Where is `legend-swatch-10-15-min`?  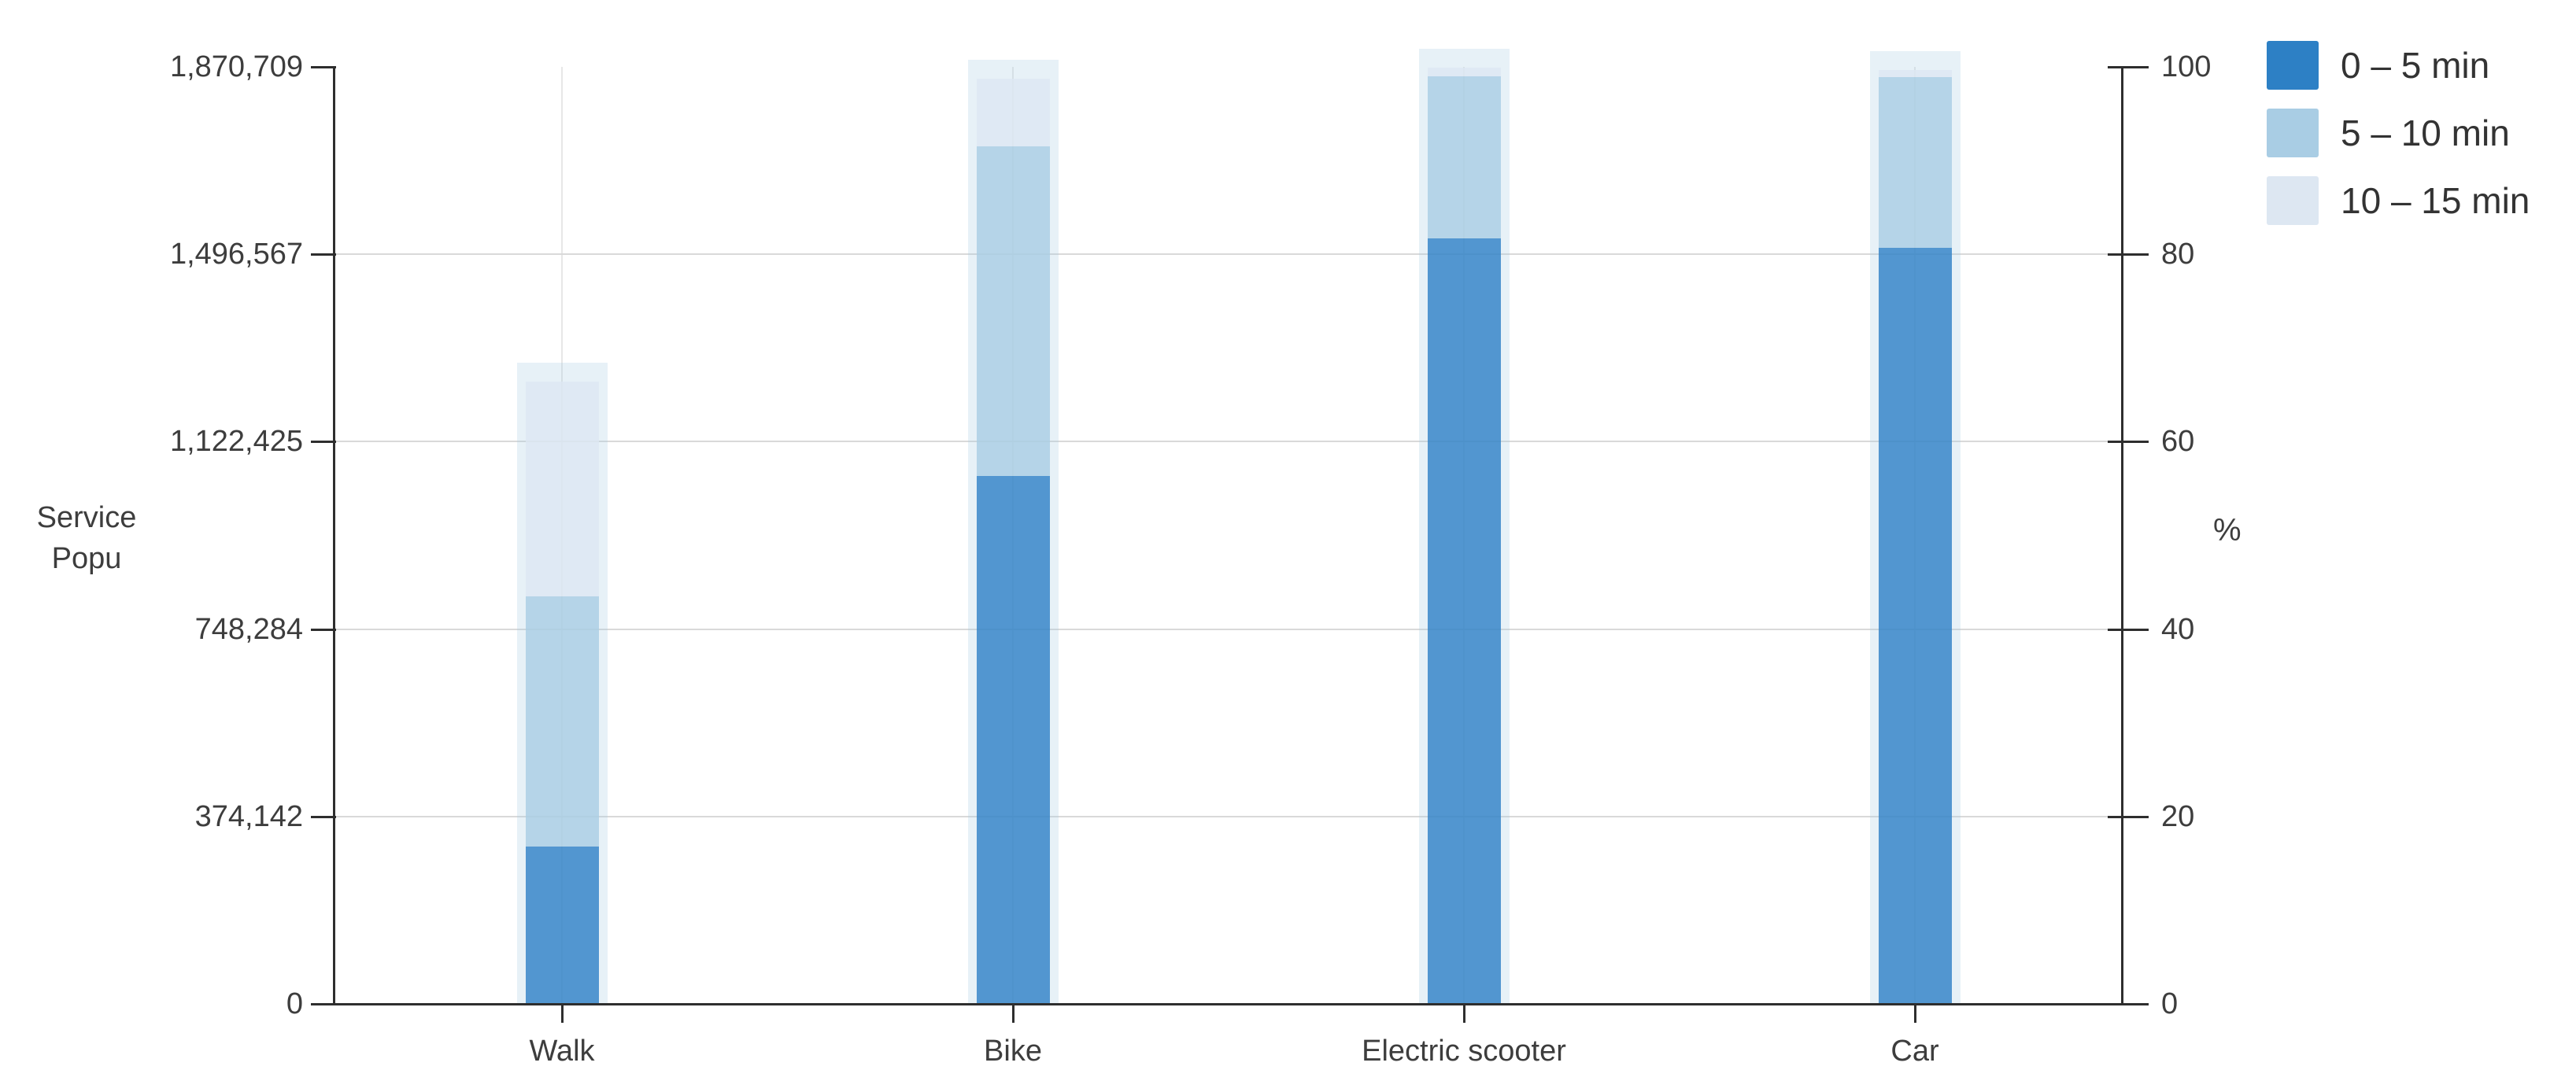 legend-swatch-10-15-min is located at coordinates (2293, 200).